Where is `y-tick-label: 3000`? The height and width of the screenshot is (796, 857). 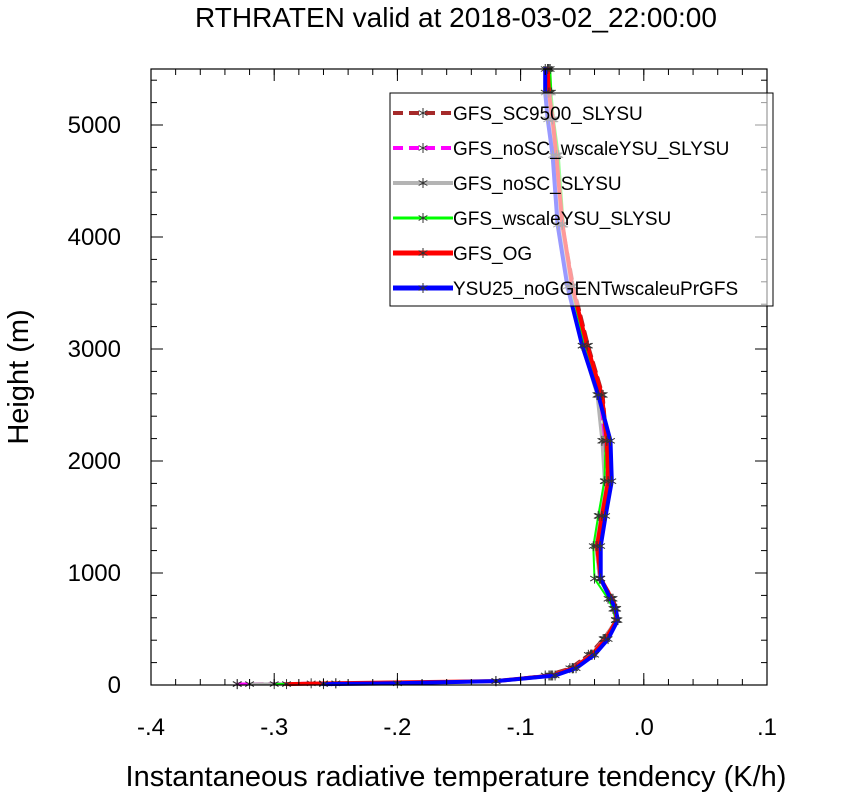 y-tick-label: 3000 is located at coordinates (94, 349).